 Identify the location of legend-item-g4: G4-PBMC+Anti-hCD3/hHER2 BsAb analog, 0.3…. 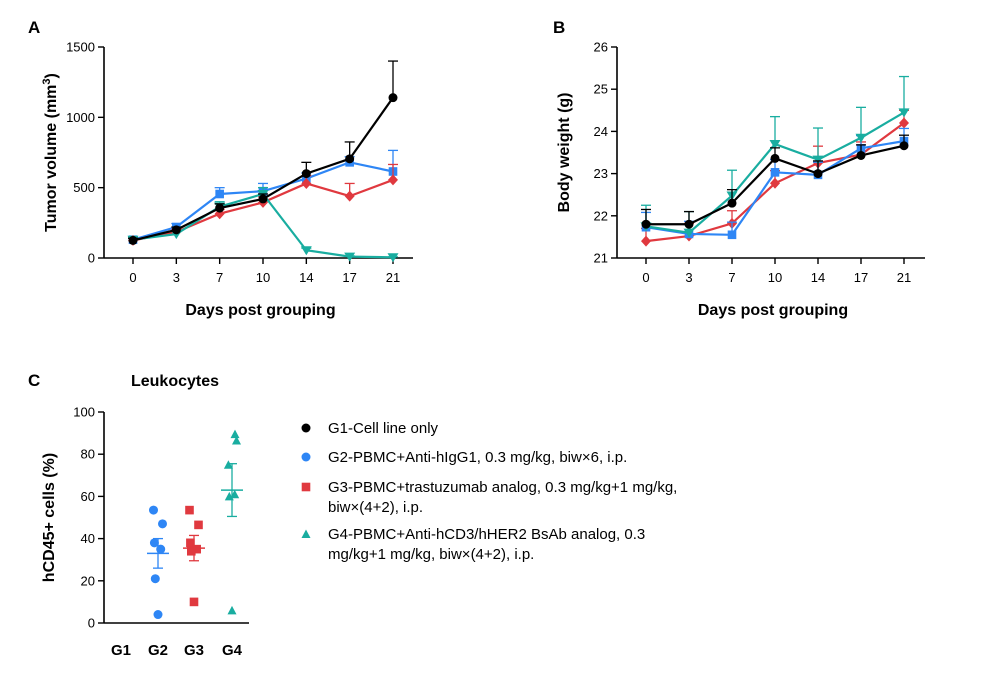
(473, 544).